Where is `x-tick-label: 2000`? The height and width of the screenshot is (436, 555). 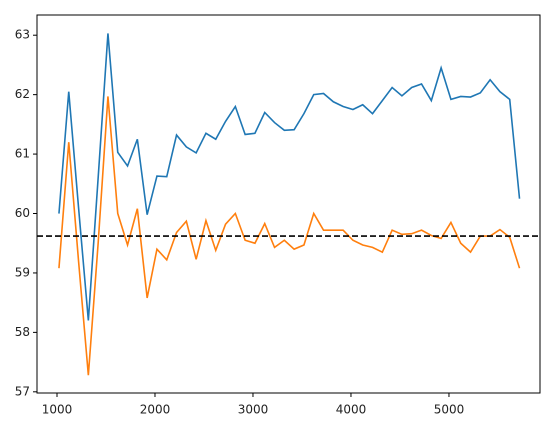
x-tick-label: 2000 is located at coordinates (155, 410).